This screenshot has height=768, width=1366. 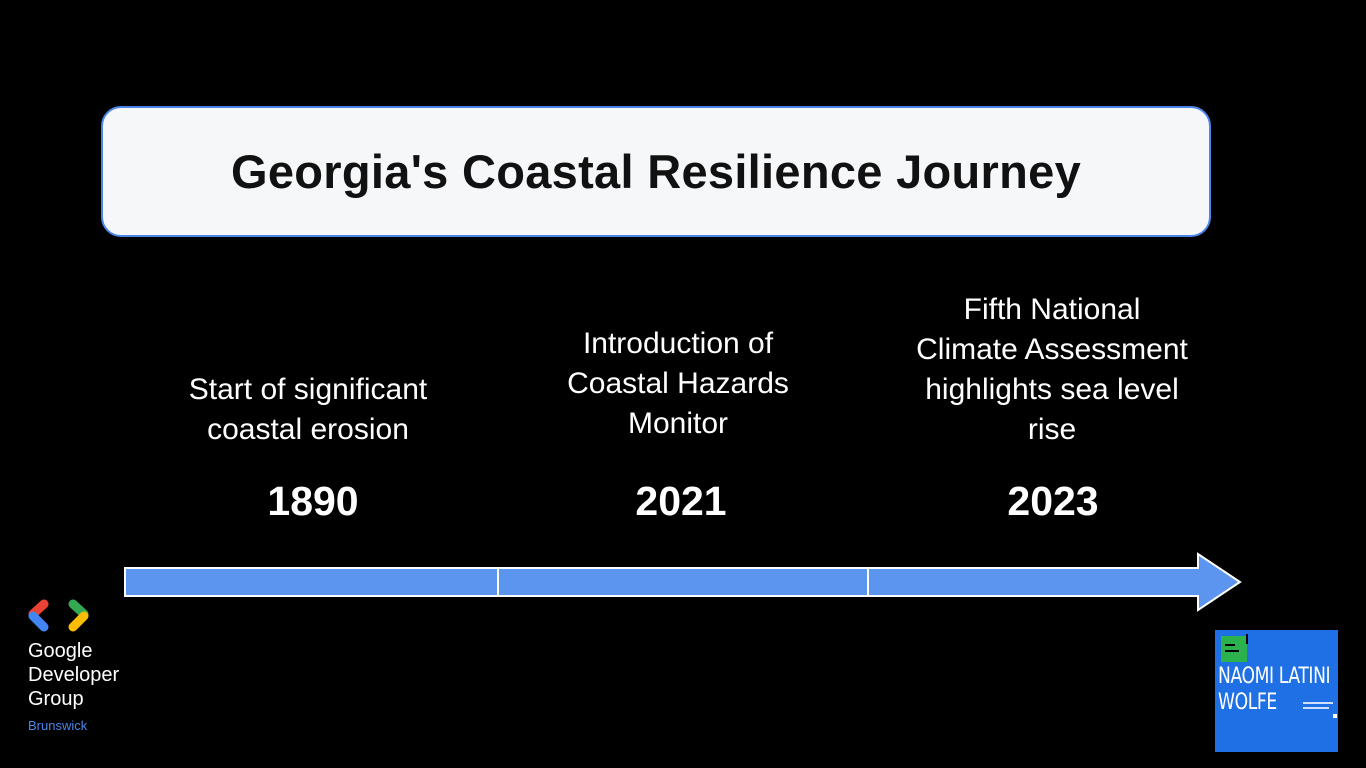 I want to click on event-description-line: Monitor, so click(x=678, y=423).